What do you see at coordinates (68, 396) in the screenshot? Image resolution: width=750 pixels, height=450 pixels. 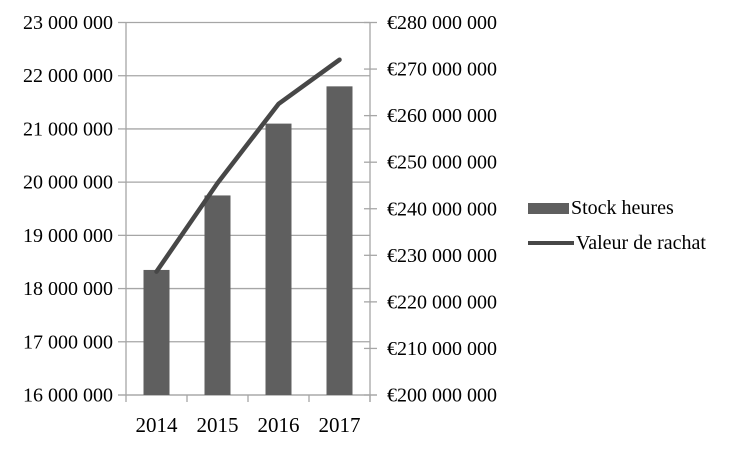 I see `y-axis-left-tick-label: 16 000 000` at bounding box center [68, 396].